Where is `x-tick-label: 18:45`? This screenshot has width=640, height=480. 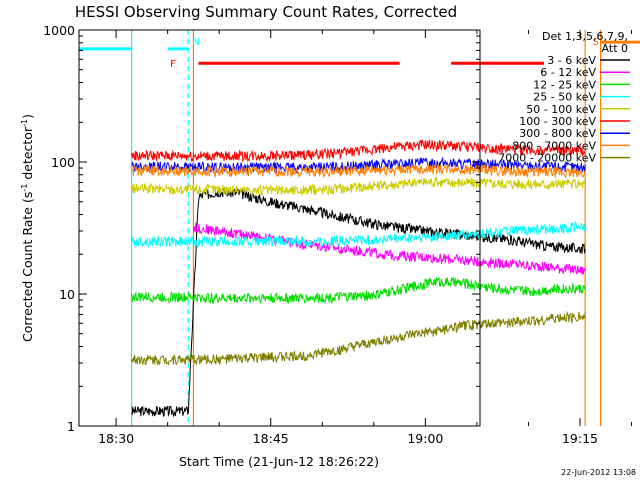
x-tick-label: 18:45 is located at coordinates (271, 438).